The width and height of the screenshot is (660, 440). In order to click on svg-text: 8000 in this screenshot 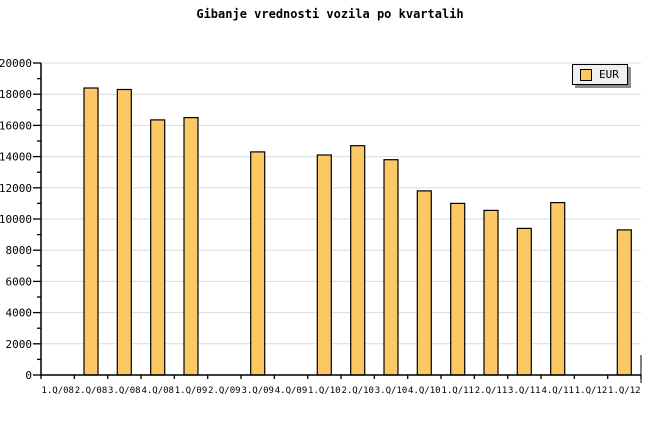, I will do `click(19, 250)`.